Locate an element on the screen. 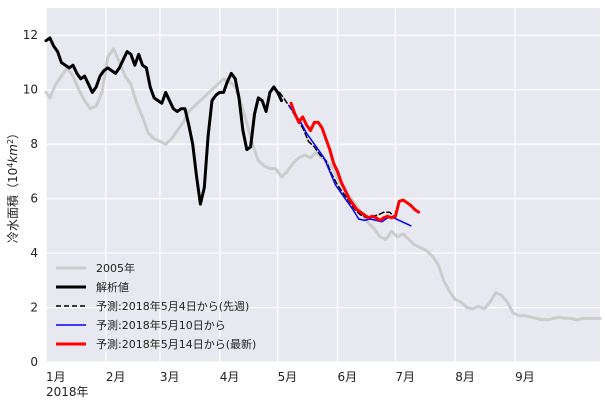 This screenshot has height=402, width=605. x-tick-label: 5月 is located at coordinates (288, 377).